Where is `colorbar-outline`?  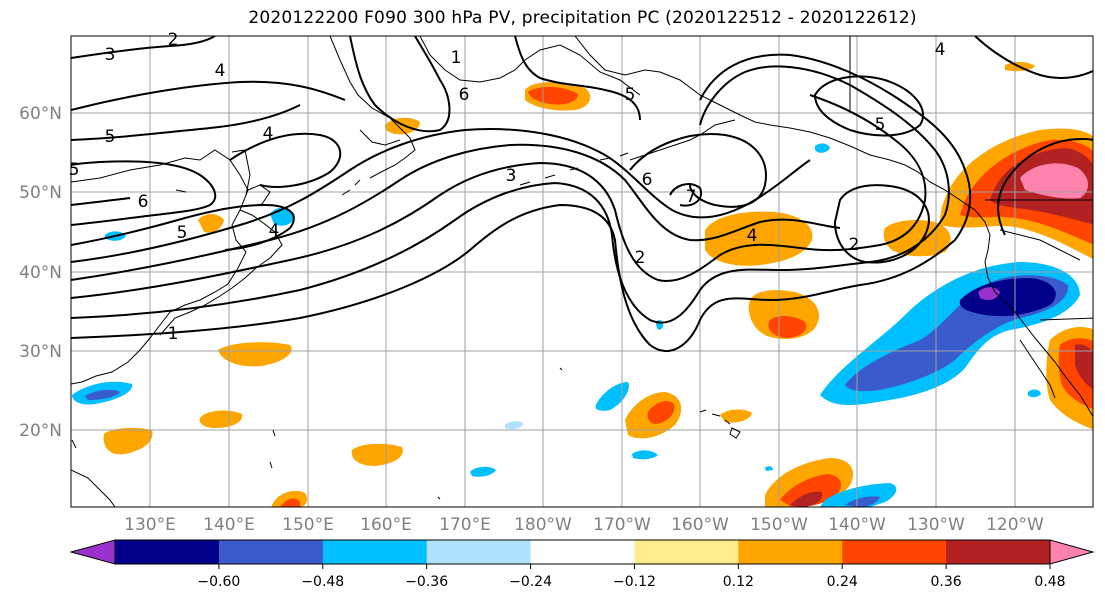
colorbar-outline is located at coordinates (582, 552).